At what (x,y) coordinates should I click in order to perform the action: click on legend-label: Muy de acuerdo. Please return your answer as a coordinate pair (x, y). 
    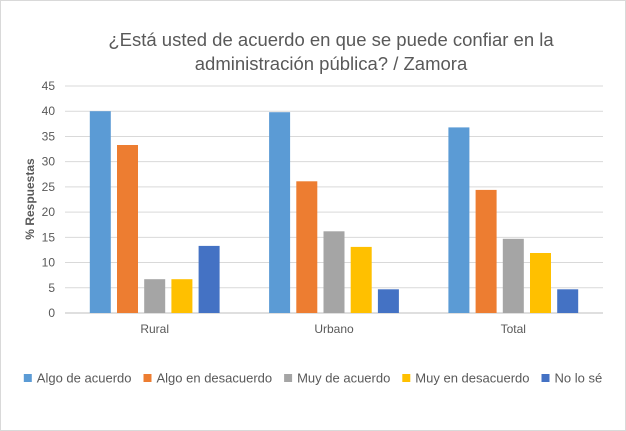
    Looking at the image, I should click on (343, 378).